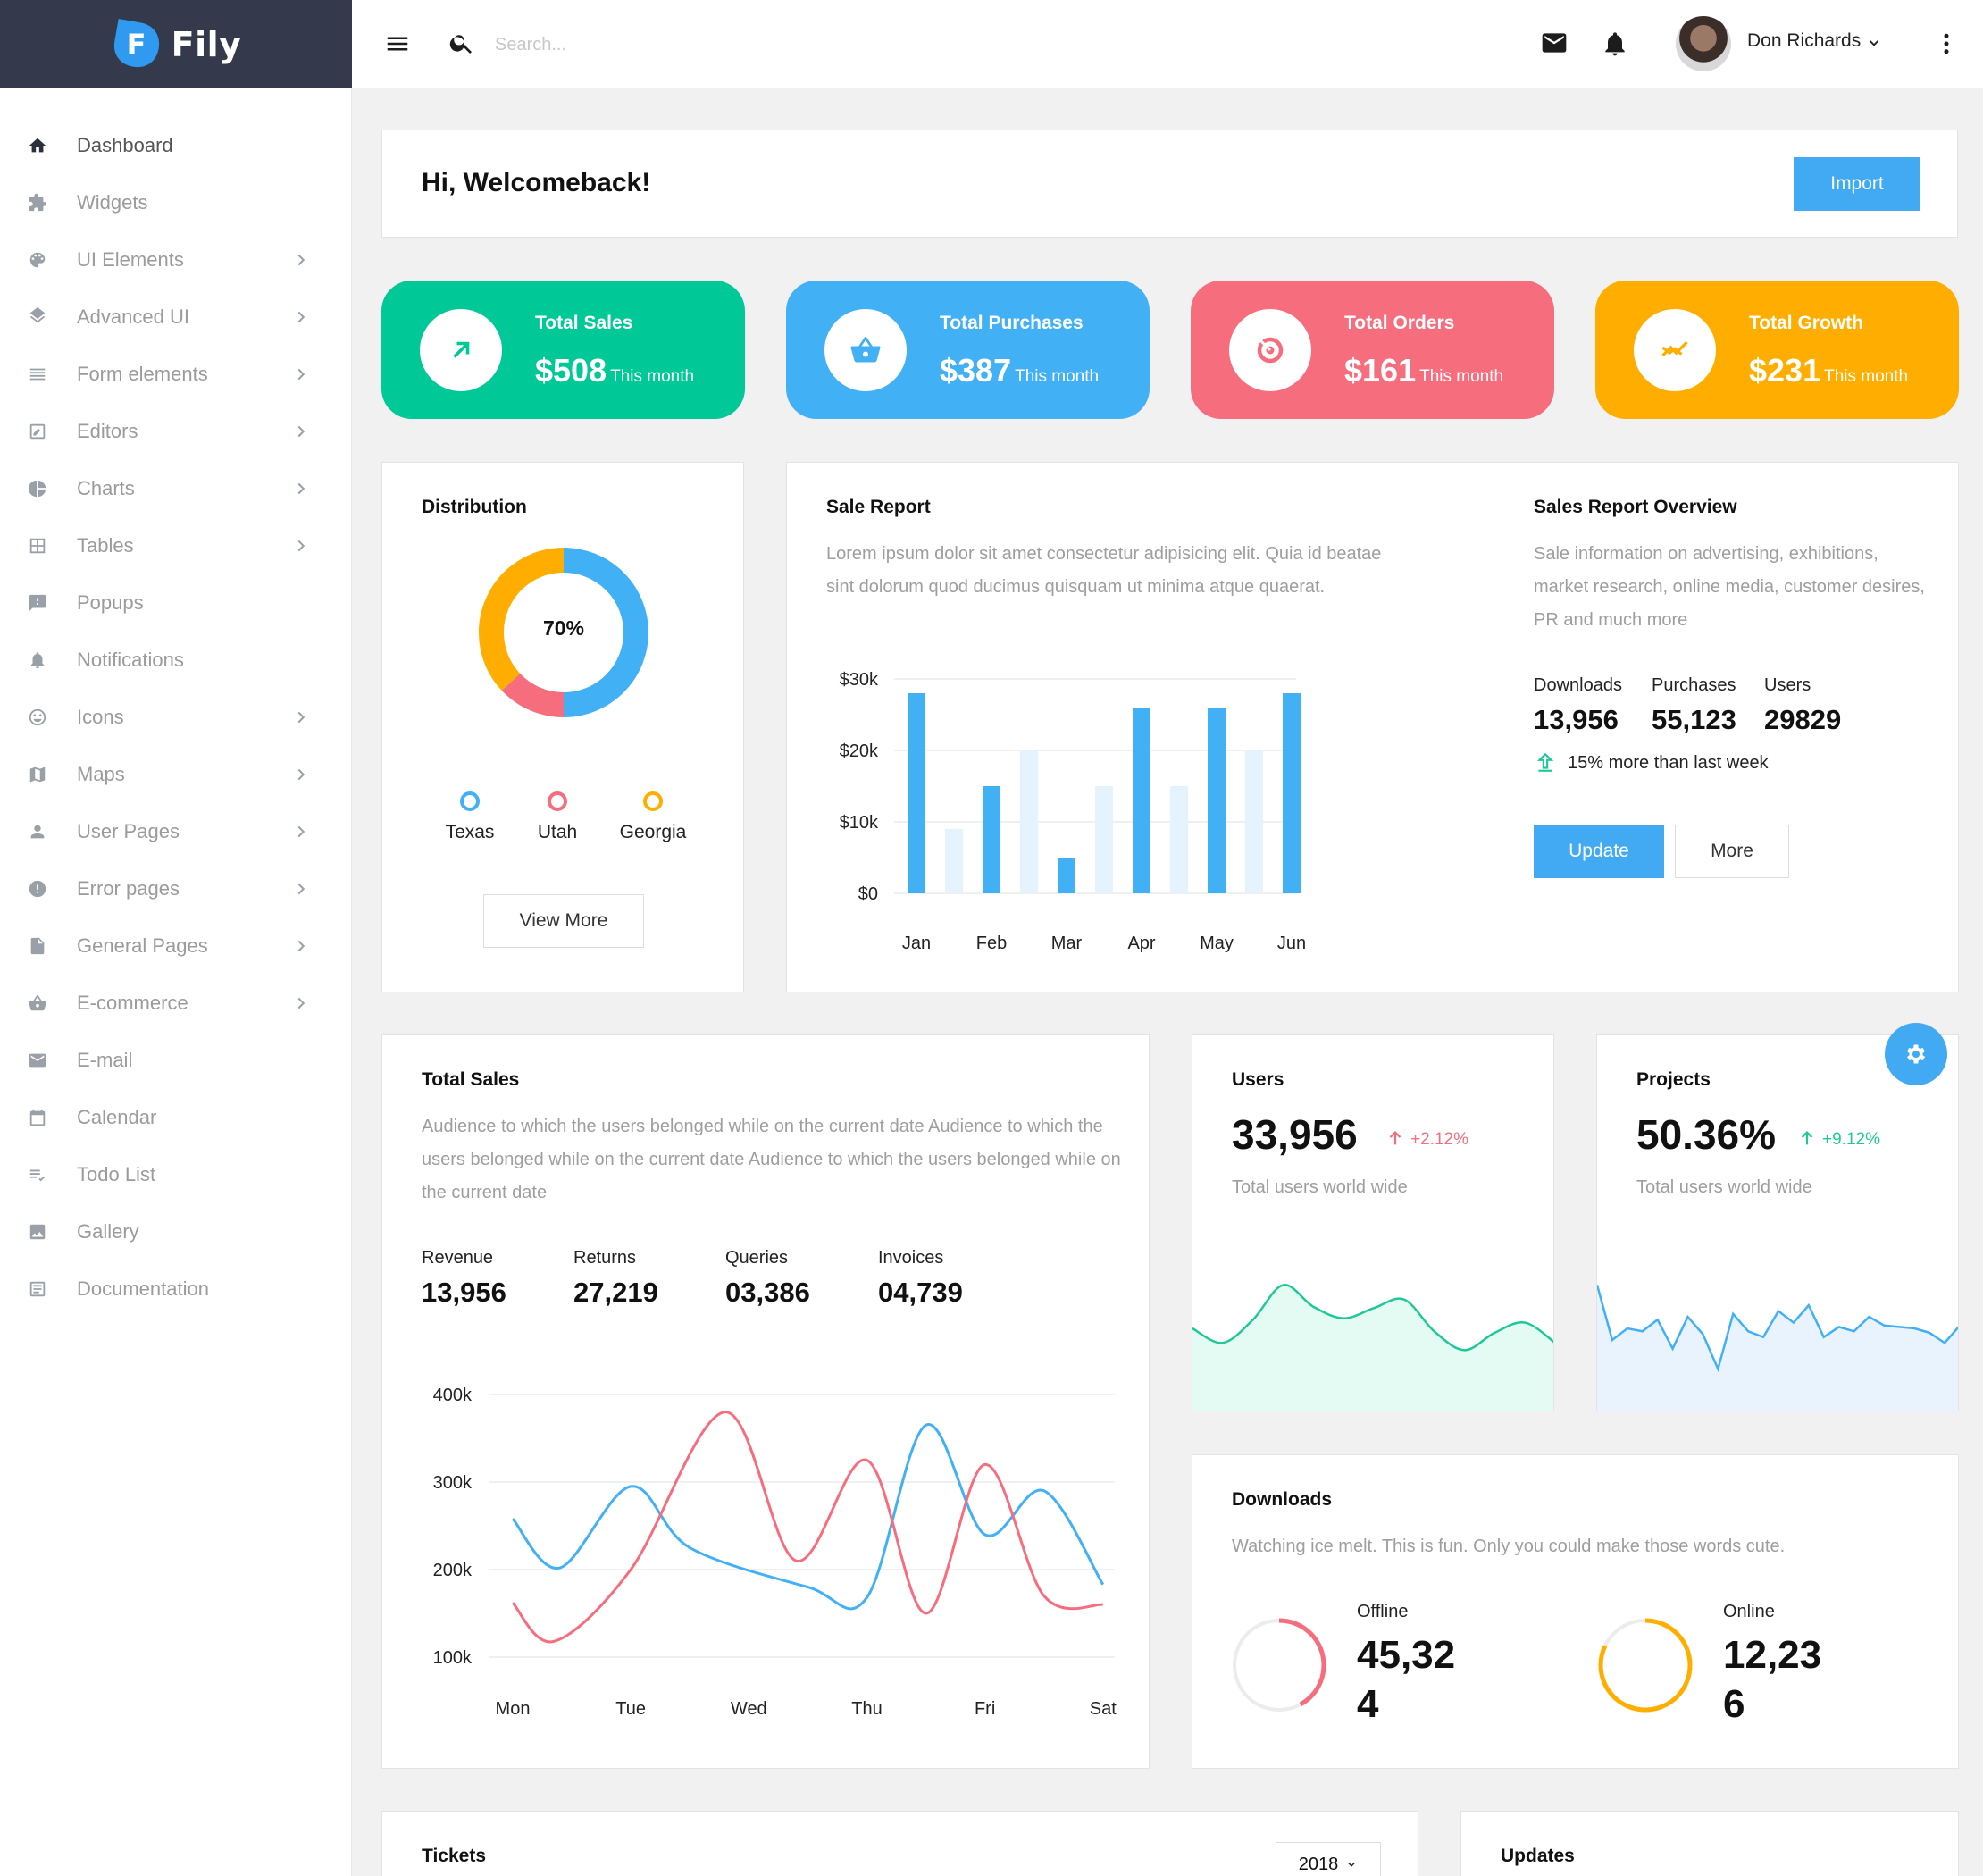  Describe the element at coordinates (37, 660) in the screenshot. I see `bell-icon` at that location.